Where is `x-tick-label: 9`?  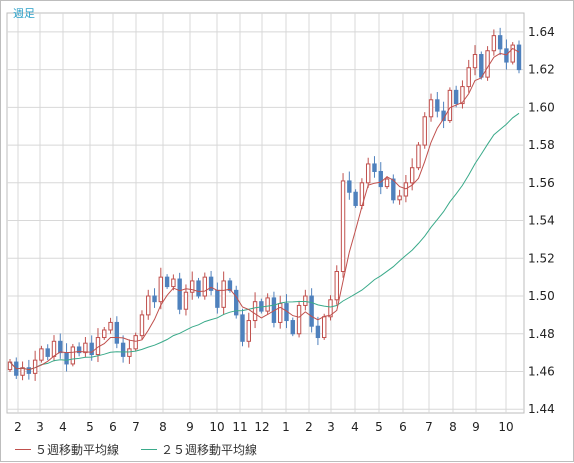
x-tick-label: 9 is located at coordinates (476, 427).